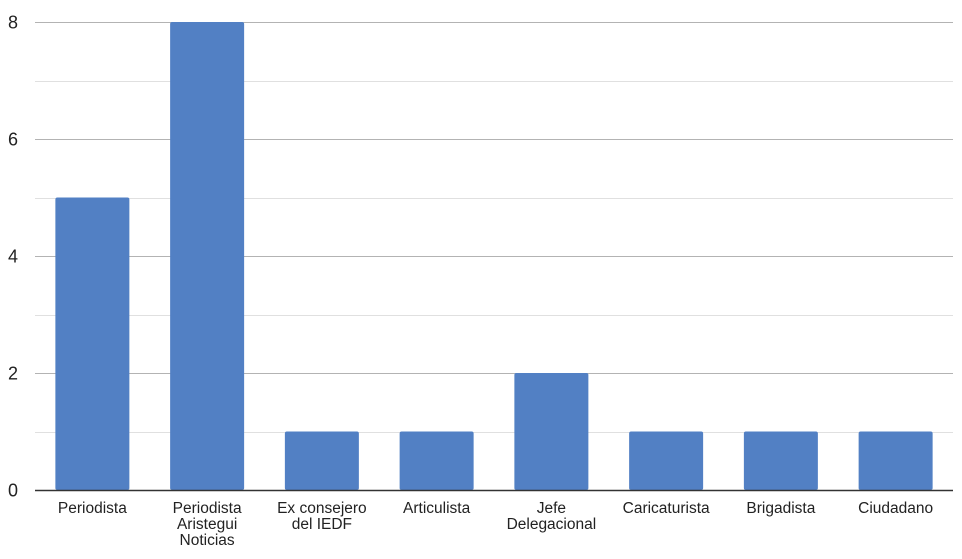 This screenshot has height=559, width=962. I want to click on x-tick-label: Articulista, so click(437, 508).